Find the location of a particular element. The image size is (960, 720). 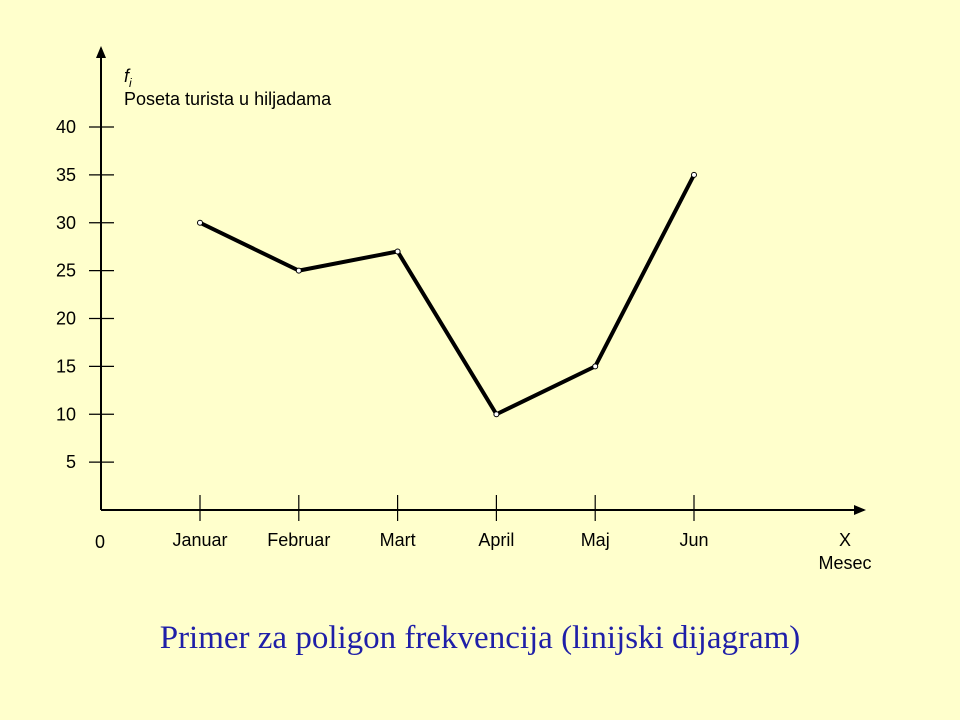

y-tick-label: 30 is located at coordinates (66, 223).